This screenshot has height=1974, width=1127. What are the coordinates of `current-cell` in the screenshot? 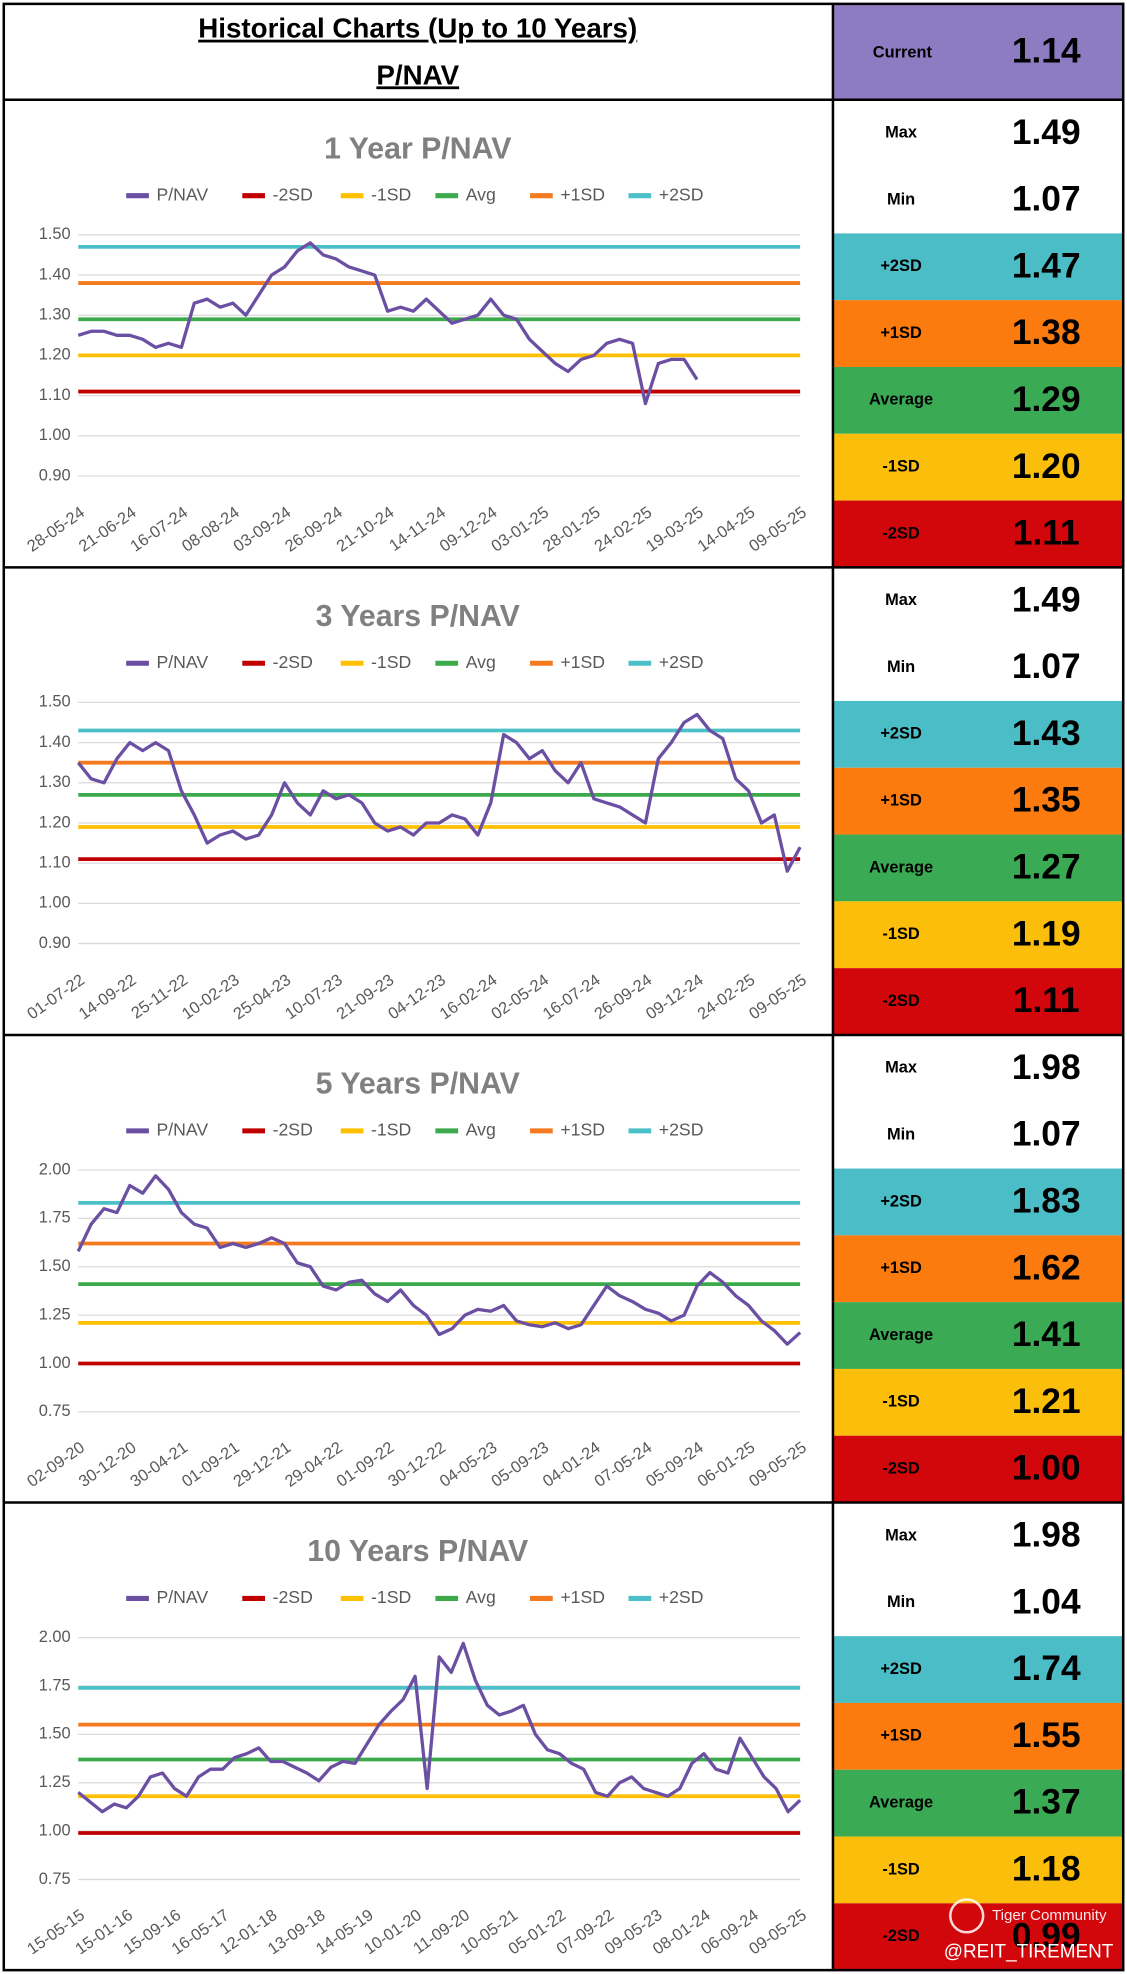 It's located at (978, 51).